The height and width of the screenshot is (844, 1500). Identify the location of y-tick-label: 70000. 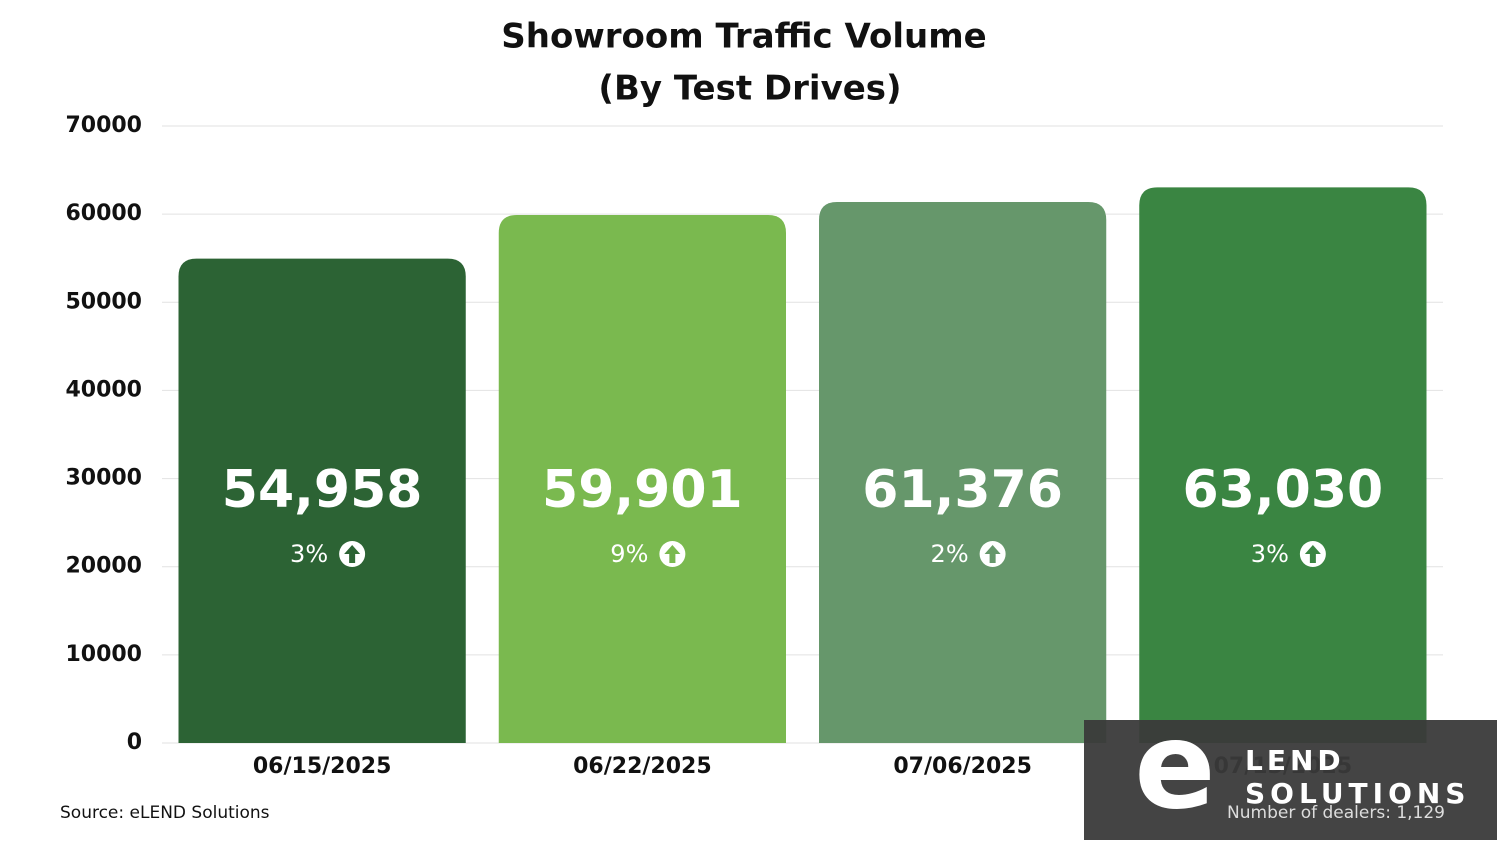
(103, 125).